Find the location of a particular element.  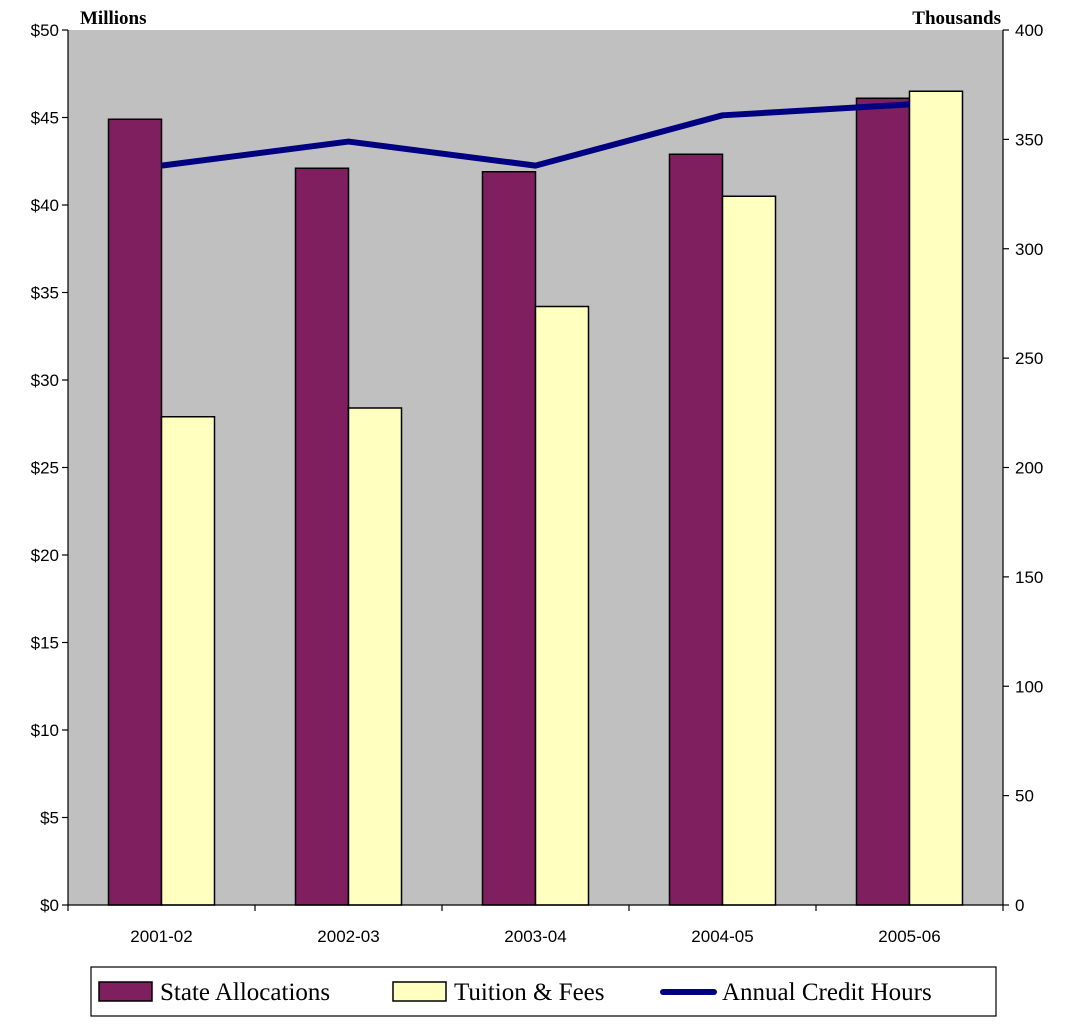

legend-box is located at coordinates (543, 991).